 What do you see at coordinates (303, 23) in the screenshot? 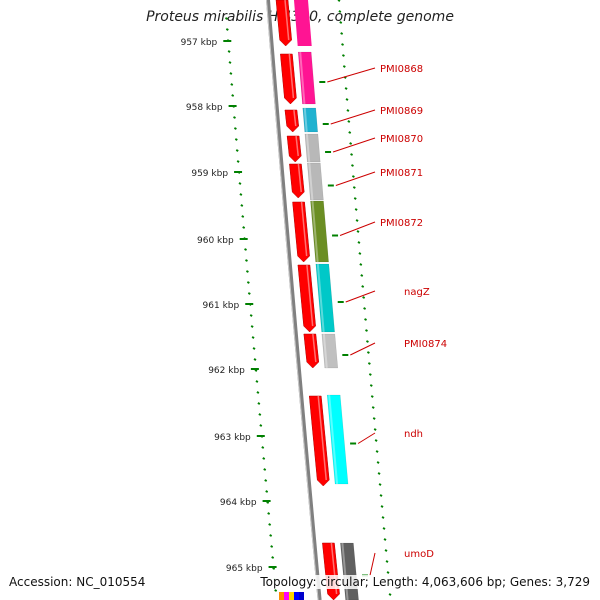
I see `reverse-gene-block` at bounding box center [303, 23].